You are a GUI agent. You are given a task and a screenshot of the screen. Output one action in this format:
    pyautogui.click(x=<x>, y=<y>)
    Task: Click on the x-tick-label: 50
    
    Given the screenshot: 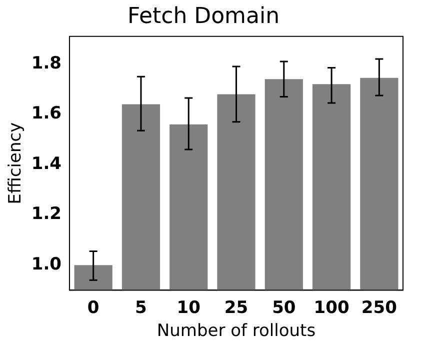 What is the action you would take?
    pyautogui.click(x=284, y=308)
    